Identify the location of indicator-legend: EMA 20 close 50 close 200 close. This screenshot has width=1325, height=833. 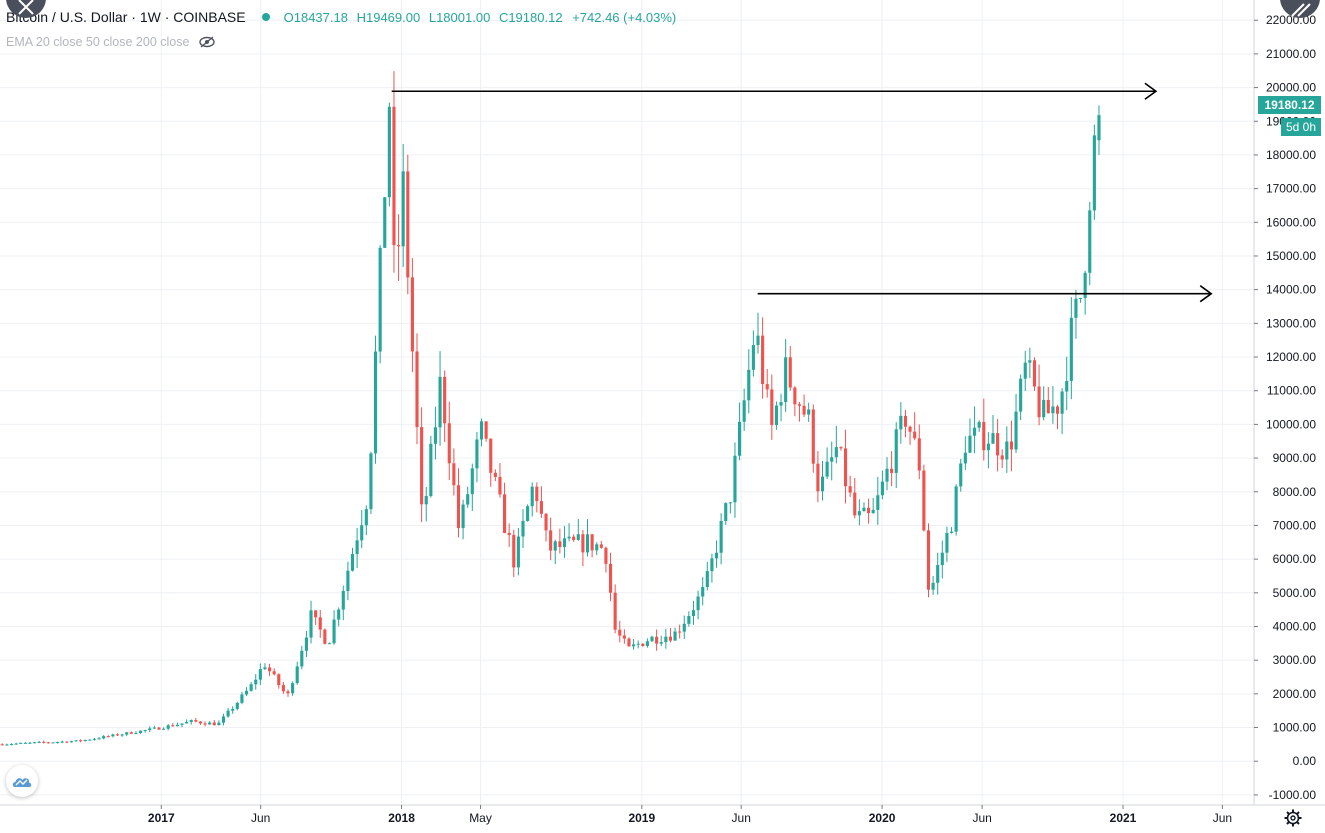
(111, 42).